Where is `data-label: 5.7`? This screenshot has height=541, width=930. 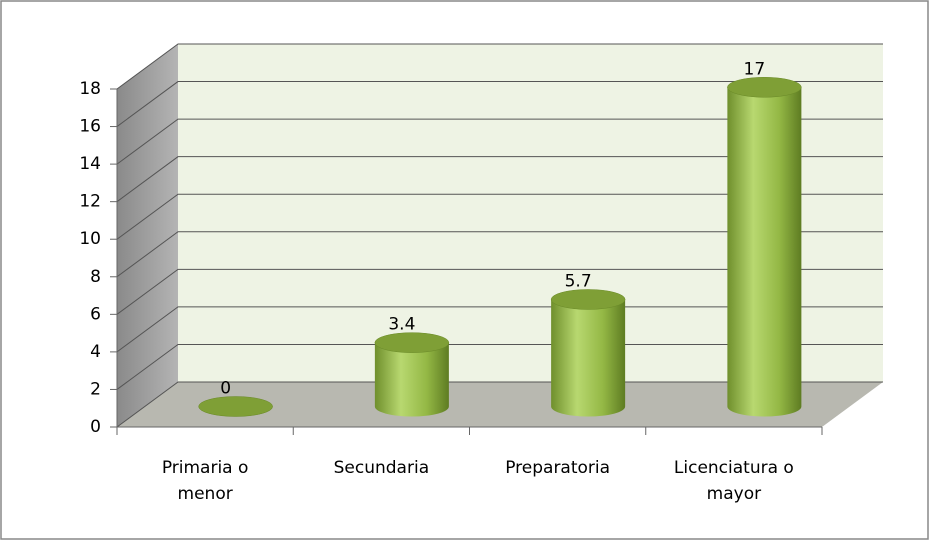 data-label: 5.7 is located at coordinates (578, 281).